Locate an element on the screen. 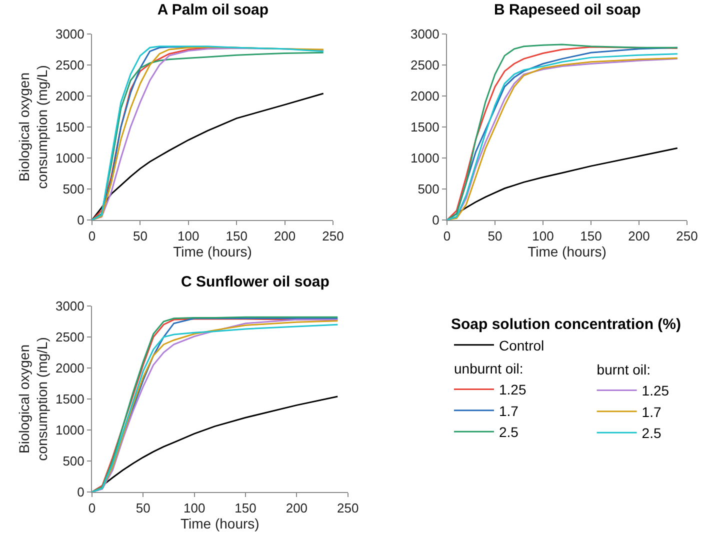 Image resolution: width=709 pixels, height=544 pixels. chart-title: C Sunflower oil soap is located at coordinates (255, 282).